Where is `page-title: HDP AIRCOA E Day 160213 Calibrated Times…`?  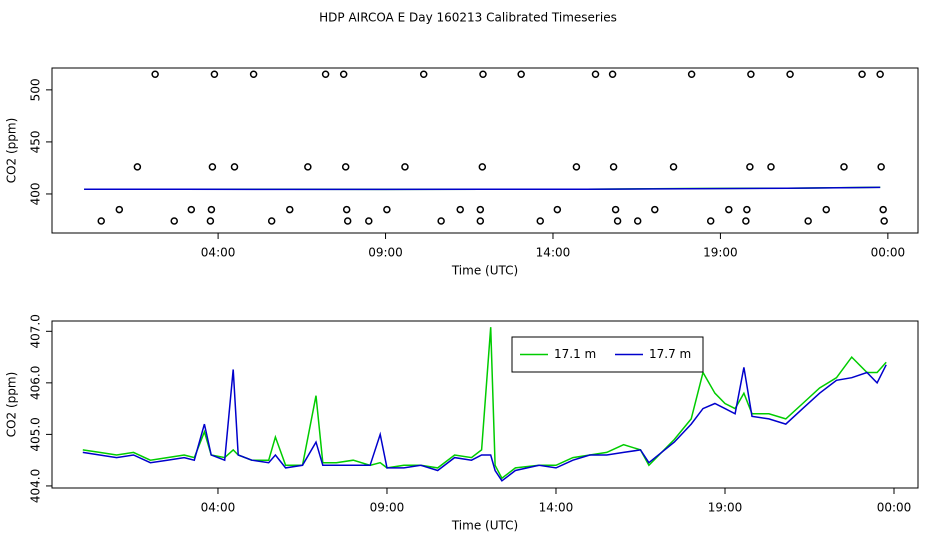 page-title: HDP AIRCOA E Day 160213 Calibrated Times… is located at coordinates (468, 18).